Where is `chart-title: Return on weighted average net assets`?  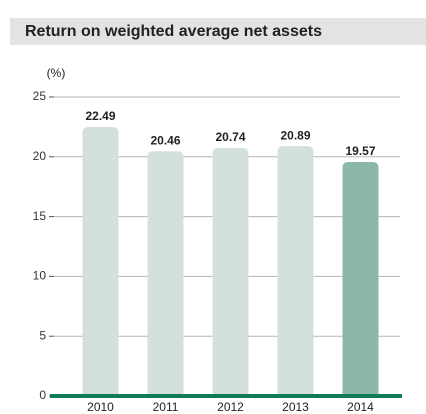 chart-title: Return on weighted average net assets is located at coordinates (173, 31).